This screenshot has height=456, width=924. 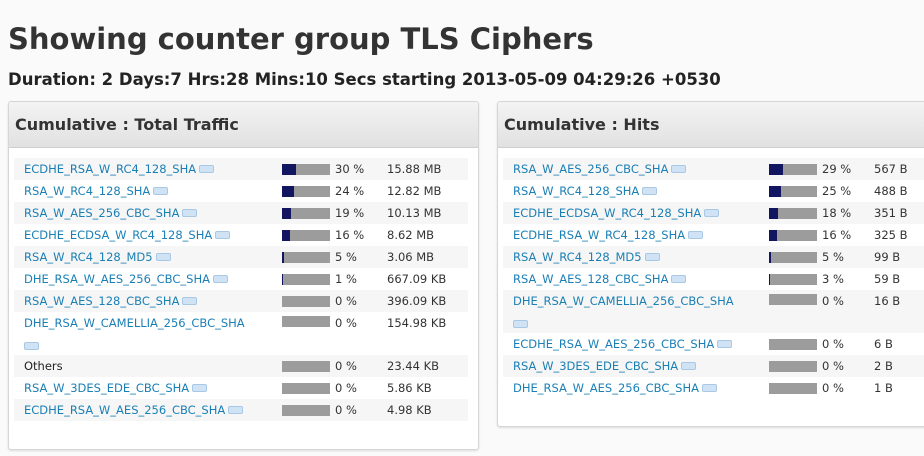 What do you see at coordinates (848, 213) in the screenshot?
I see `percent-value: 18 %` at bounding box center [848, 213].